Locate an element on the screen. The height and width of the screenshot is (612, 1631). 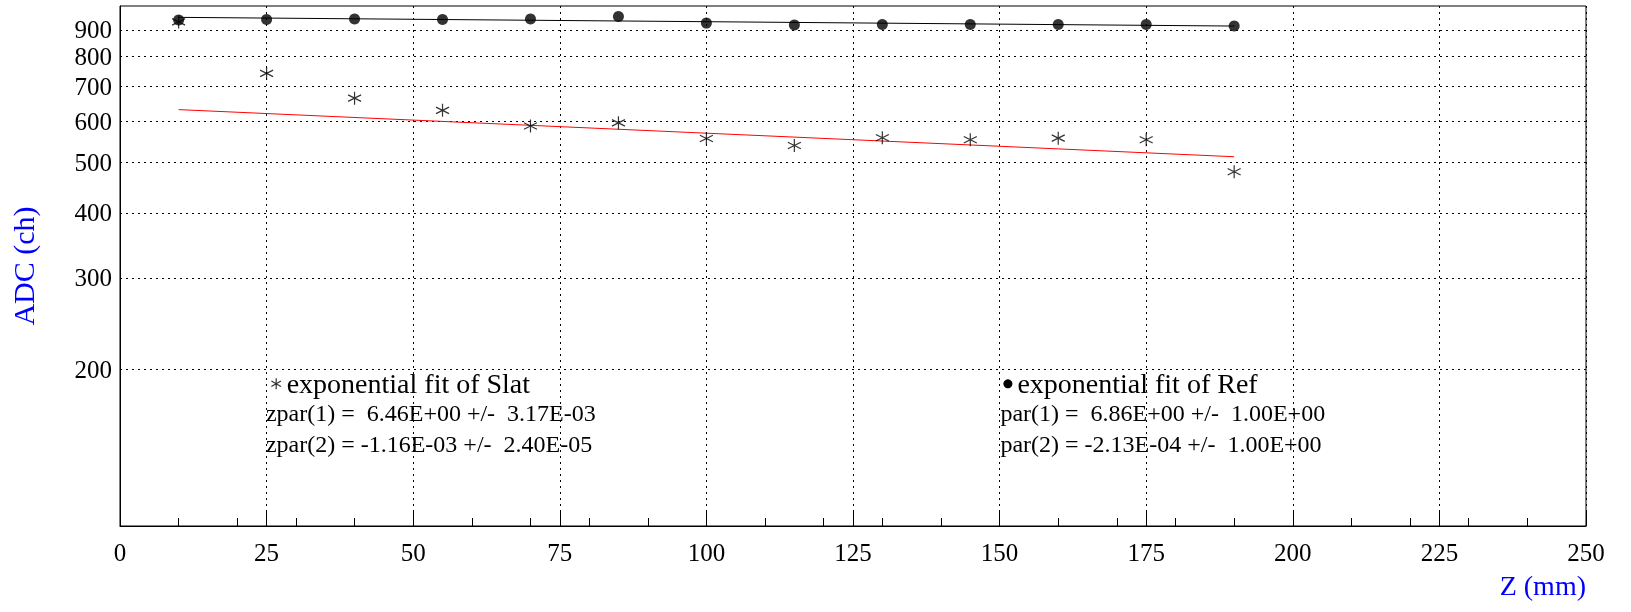
y-tick-label: 200 is located at coordinates (93, 369).